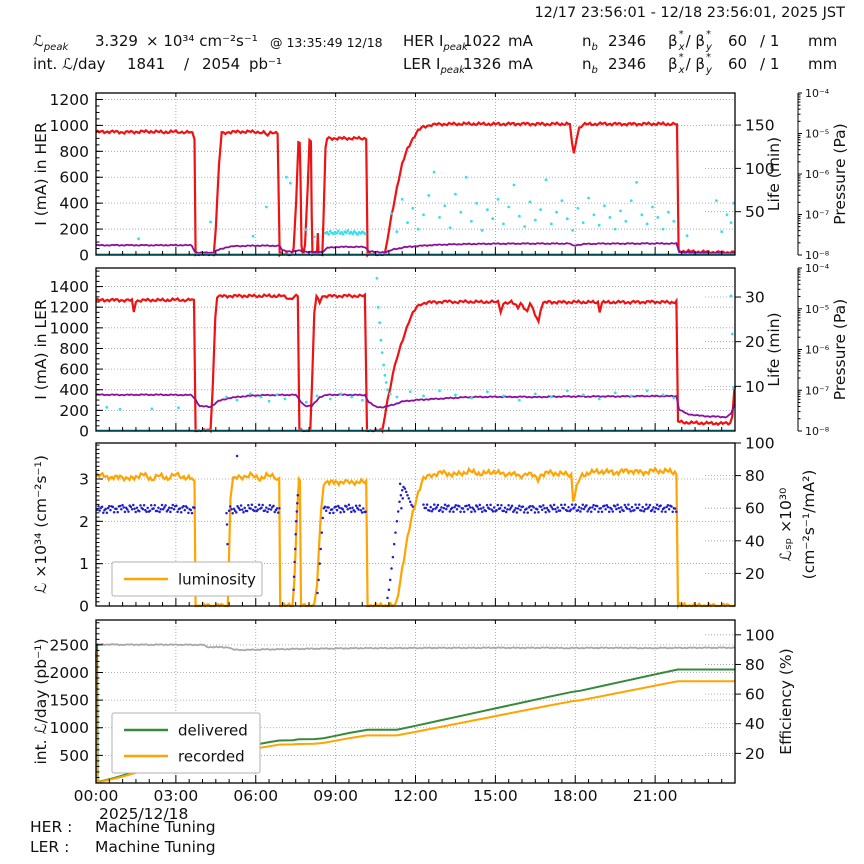  What do you see at coordinates (434, 65) in the screenshot?
I see `ler-ipeak-label: LER Ipeak` at bounding box center [434, 65].